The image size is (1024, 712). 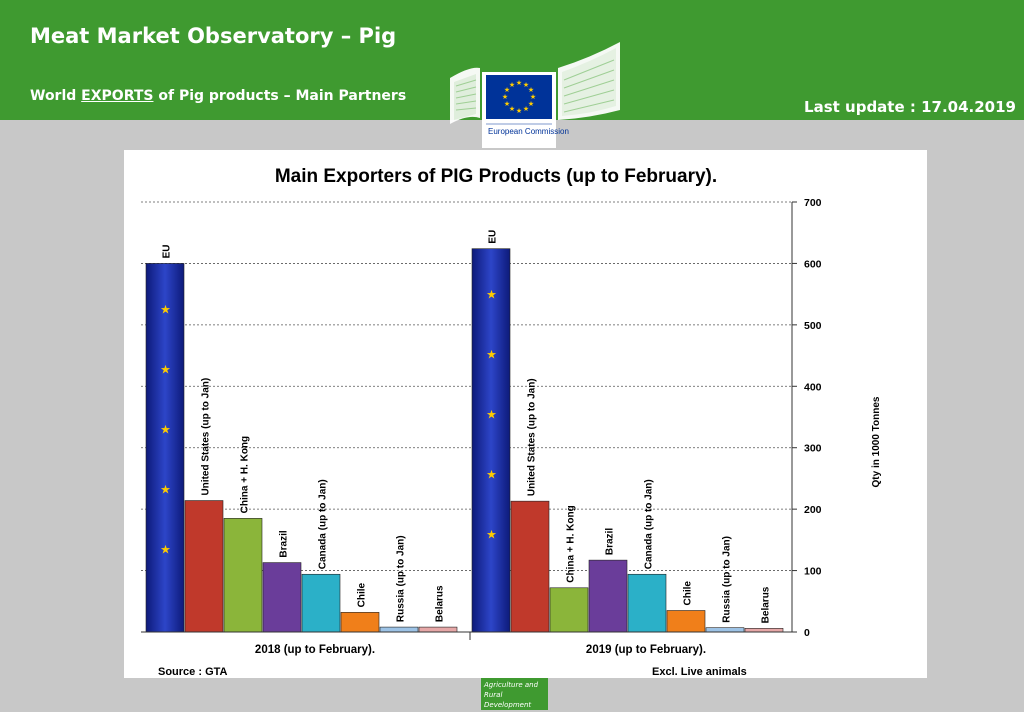 What do you see at coordinates (686, 621) in the screenshot?
I see `bar-chile-2019` at bounding box center [686, 621].